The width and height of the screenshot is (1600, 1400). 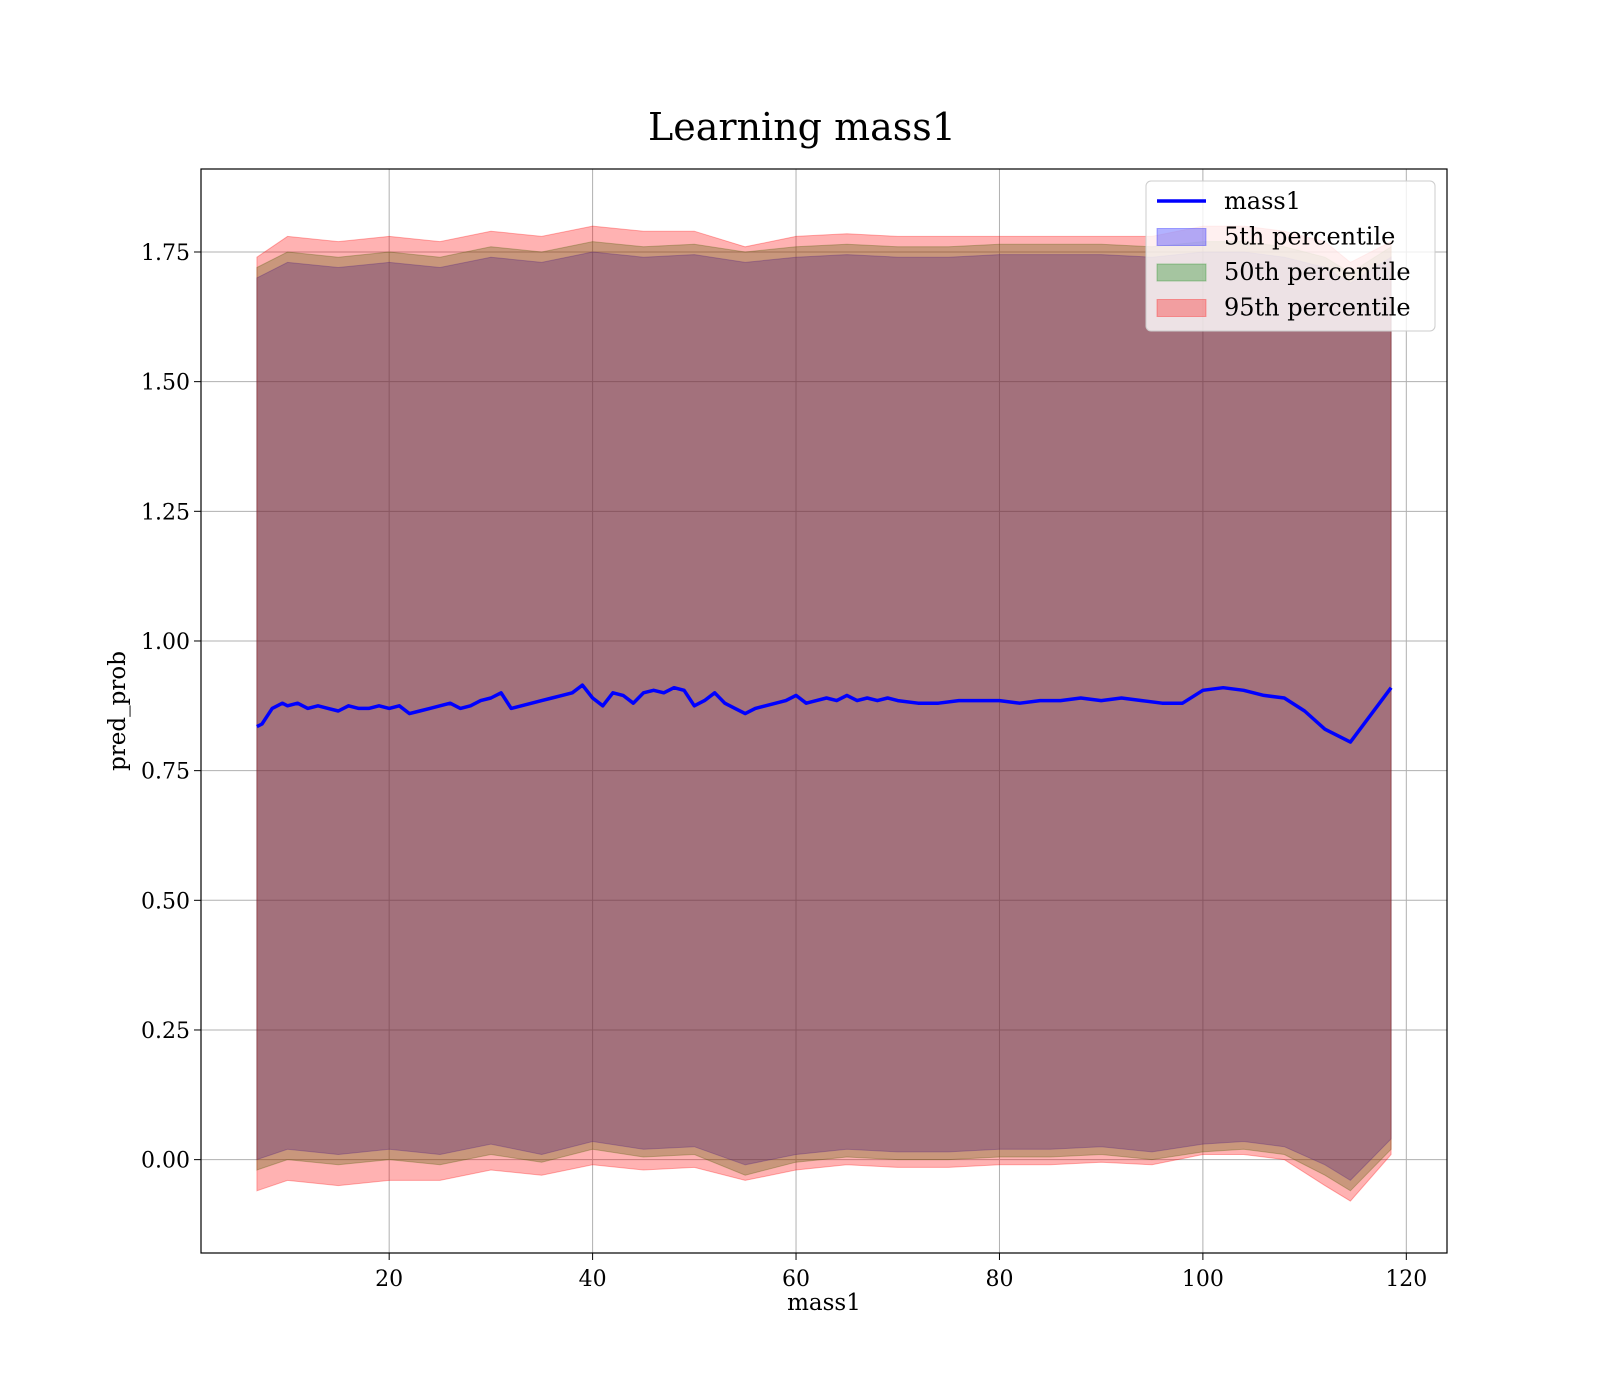 What do you see at coordinates (1309, 237) in the screenshot?
I see `legend-label: 5th percentile` at bounding box center [1309, 237].